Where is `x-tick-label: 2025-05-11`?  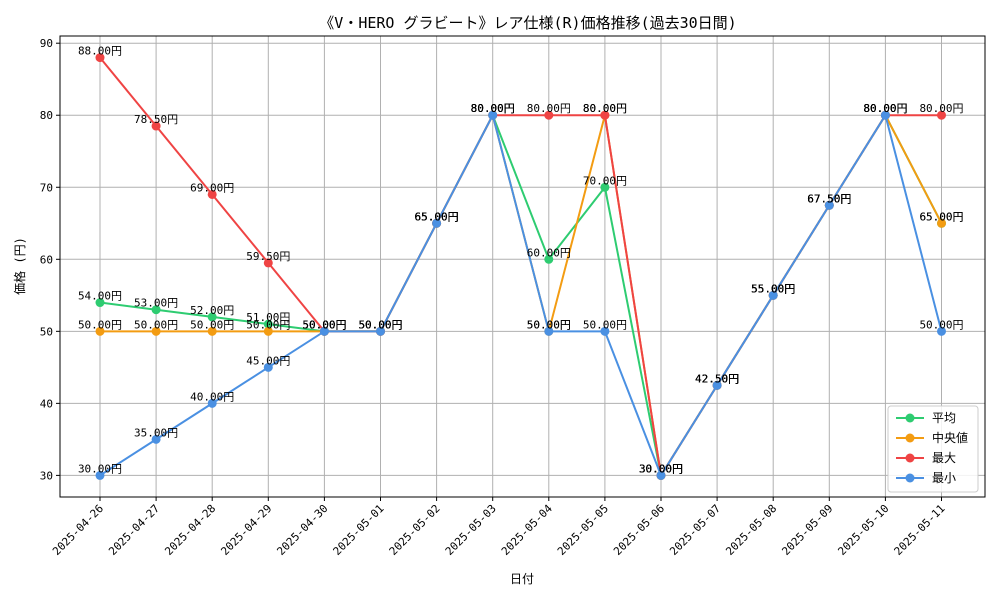
x-tick-label: 2025-05-11 is located at coordinates (920, 530).